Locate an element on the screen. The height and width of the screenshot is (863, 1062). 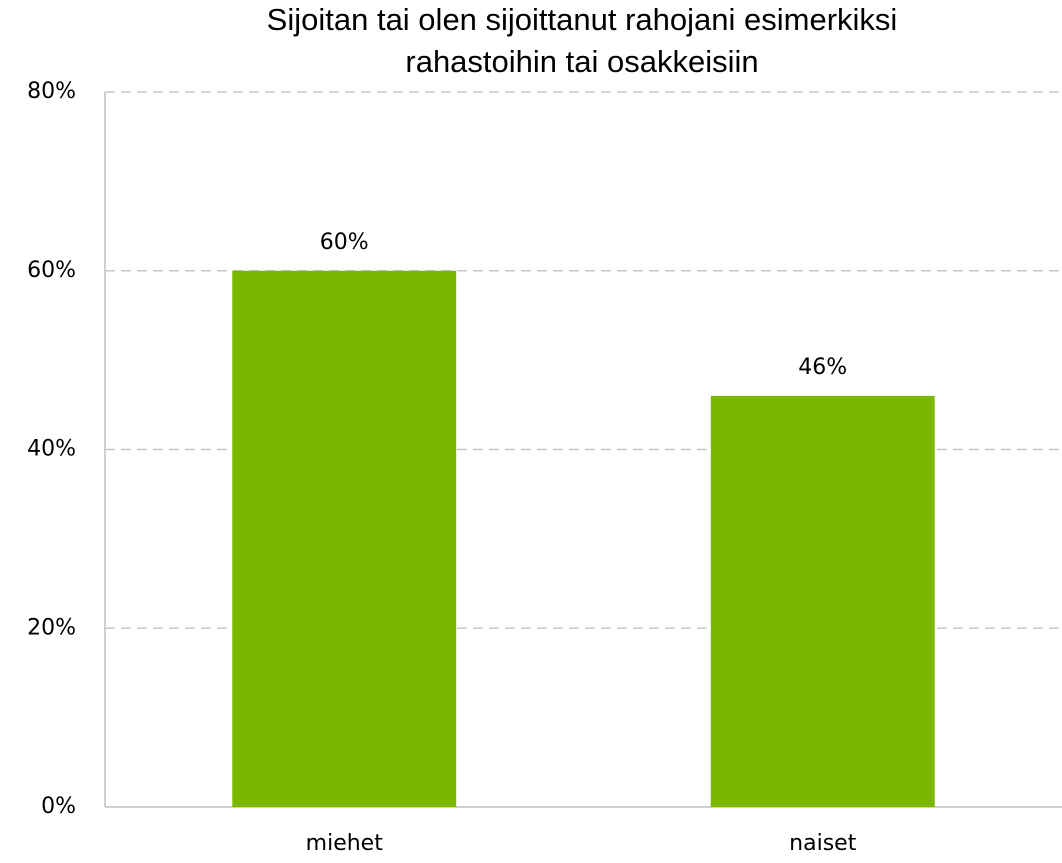
y-tick-label: 60% is located at coordinates (51, 270).